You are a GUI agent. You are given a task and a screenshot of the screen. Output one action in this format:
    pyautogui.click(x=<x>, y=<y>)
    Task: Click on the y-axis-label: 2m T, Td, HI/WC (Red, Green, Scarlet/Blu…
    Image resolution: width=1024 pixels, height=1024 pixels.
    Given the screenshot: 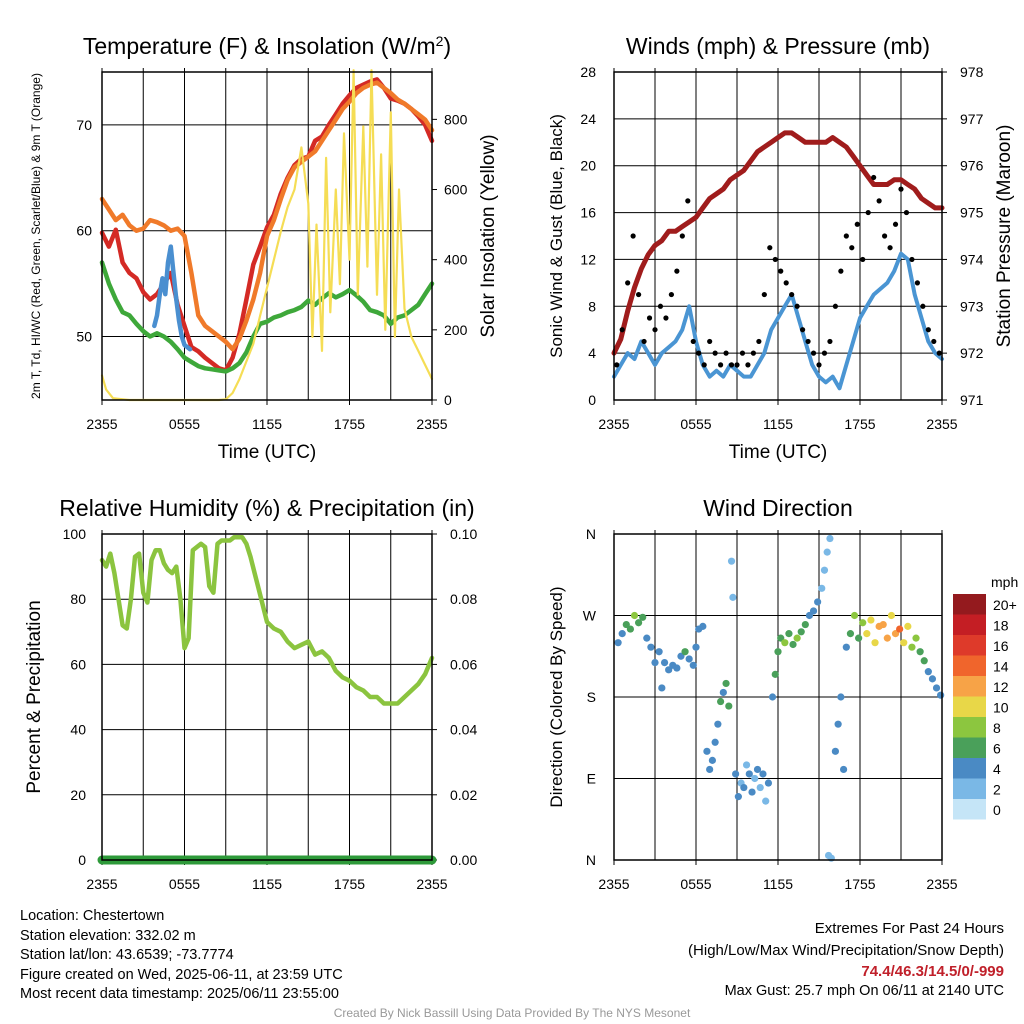 What is the action you would take?
    pyautogui.click(x=36, y=236)
    